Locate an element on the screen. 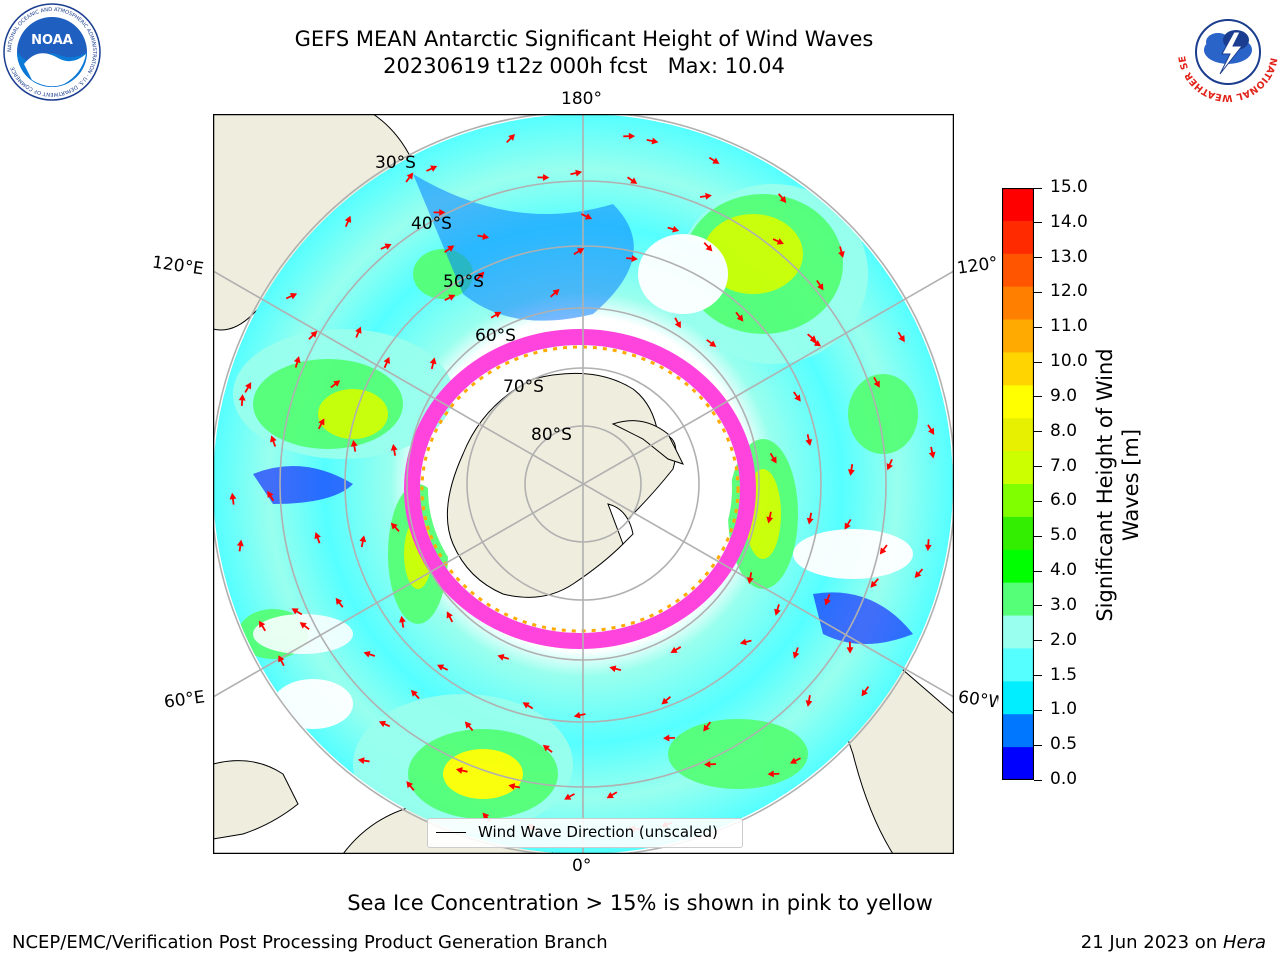  lon-label-60w: 60°W is located at coordinates (978, 700).